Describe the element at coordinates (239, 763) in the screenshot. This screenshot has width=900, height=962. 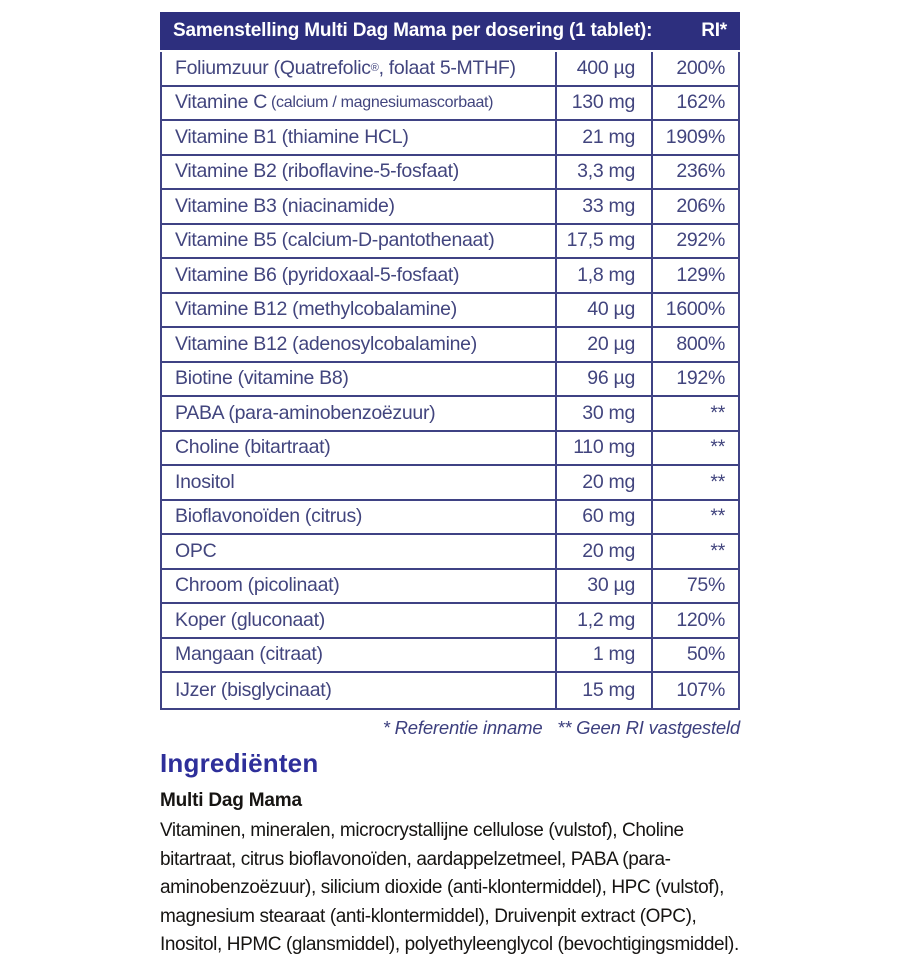
I see `ingredients-heading: Ingrediënten` at that location.